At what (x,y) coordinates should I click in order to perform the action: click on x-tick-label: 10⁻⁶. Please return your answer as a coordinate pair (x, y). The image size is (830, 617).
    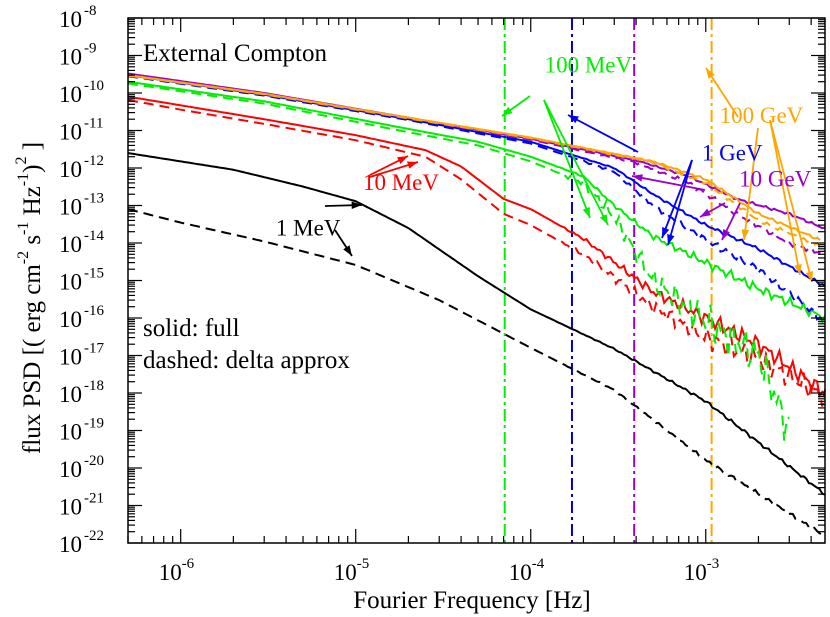
    Looking at the image, I should click on (177, 570).